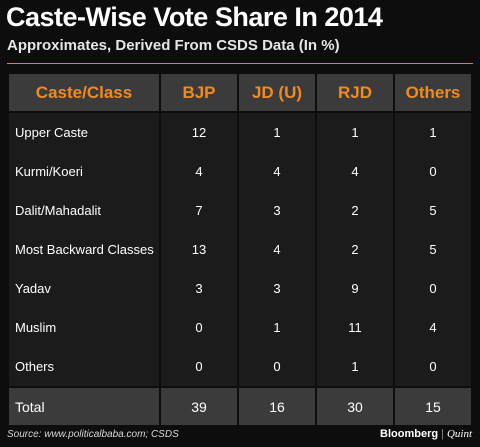 Image resolution: width=480 pixels, height=447 pixels. I want to click on brand-secondary: Quint, so click(459, 434).